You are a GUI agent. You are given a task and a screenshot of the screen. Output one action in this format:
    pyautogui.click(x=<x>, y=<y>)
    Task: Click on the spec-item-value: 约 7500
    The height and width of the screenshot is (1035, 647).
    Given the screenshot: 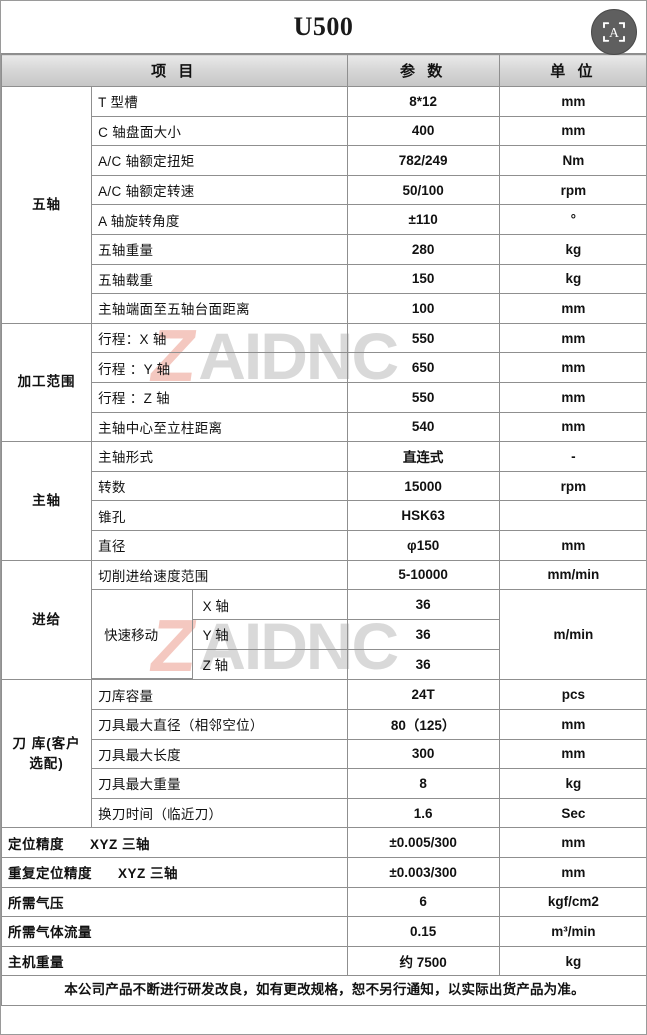 What is the action you would take?
    pyautogui.click(x=423, y=961)
    